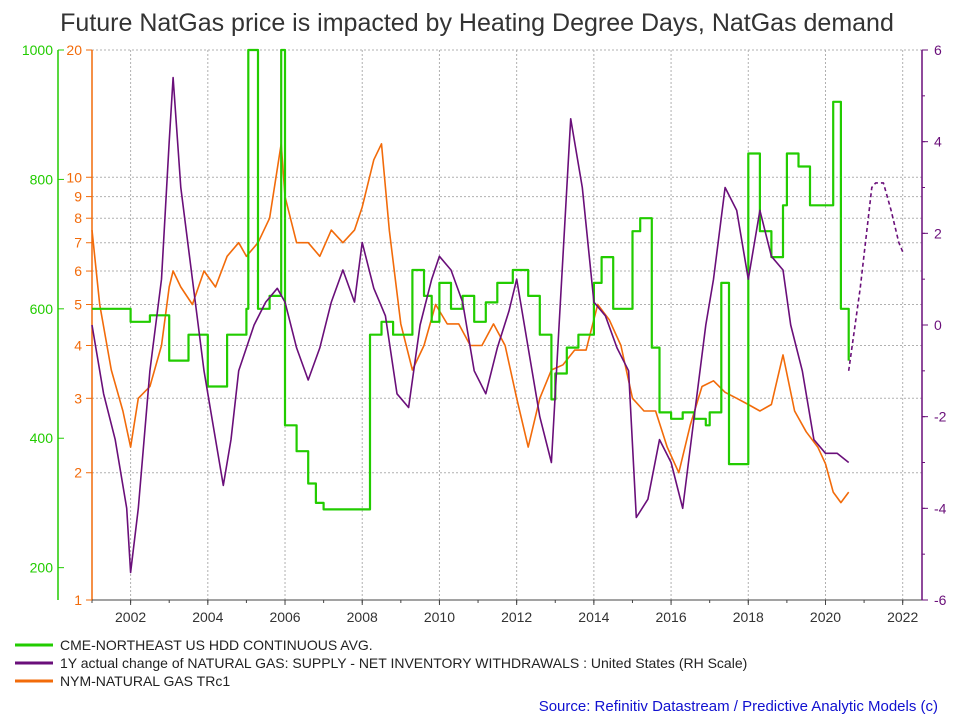  I want to click on price-tick-label: 9, so click(78, 197).